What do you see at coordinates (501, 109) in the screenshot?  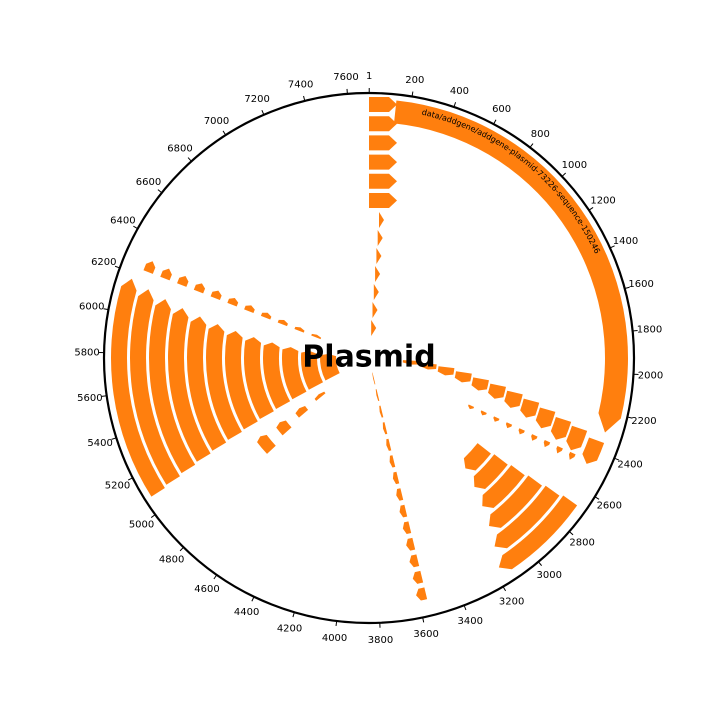 I see `tick-label: 600` at bounding box center [501, 109].